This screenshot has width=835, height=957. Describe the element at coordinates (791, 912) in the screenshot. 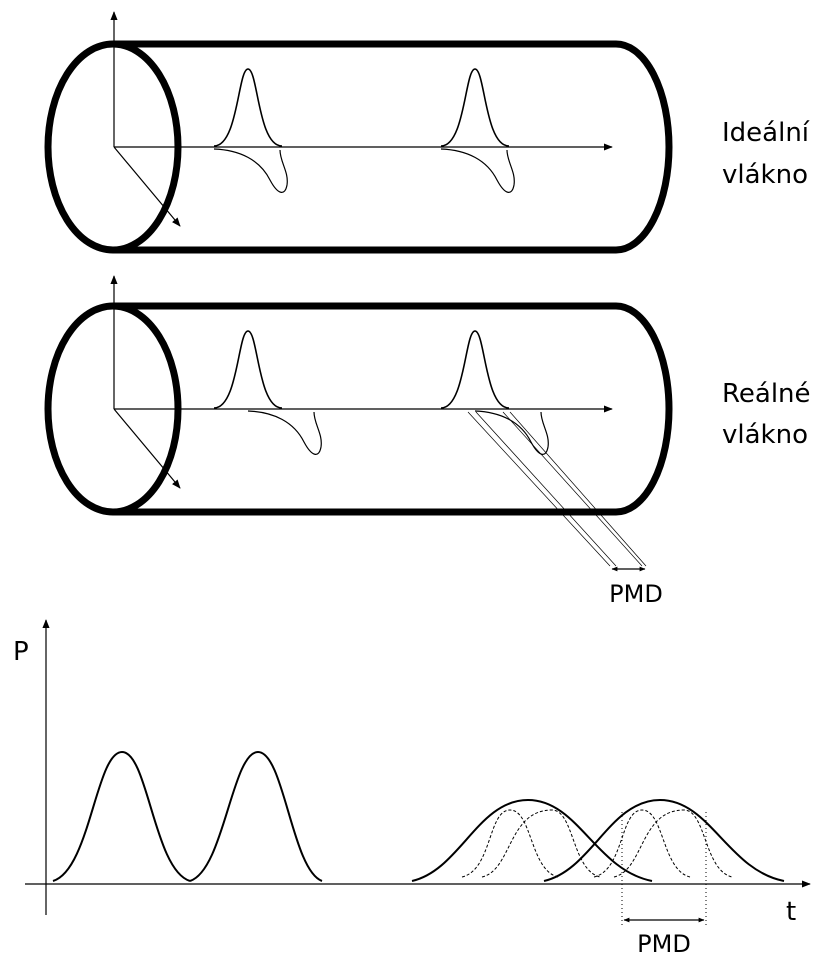

I see `t-axis-label: t` at that location.